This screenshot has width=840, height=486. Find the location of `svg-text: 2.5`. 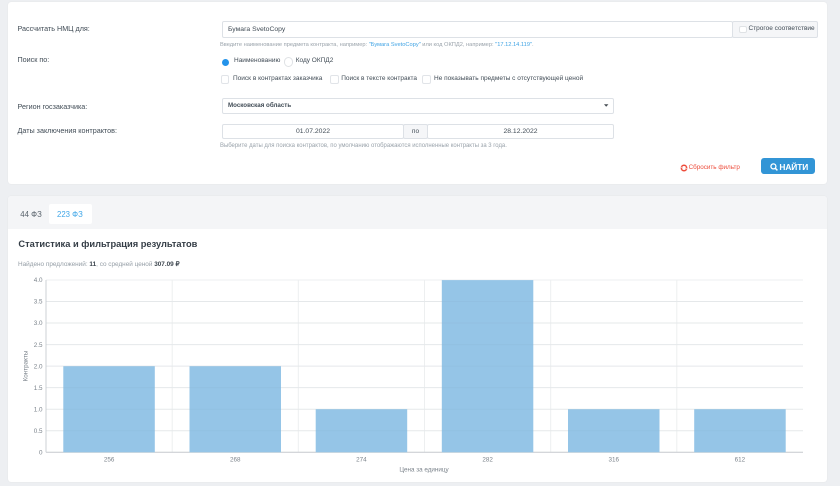

svg-text: 2.5 is located at coordinates (38, 345).